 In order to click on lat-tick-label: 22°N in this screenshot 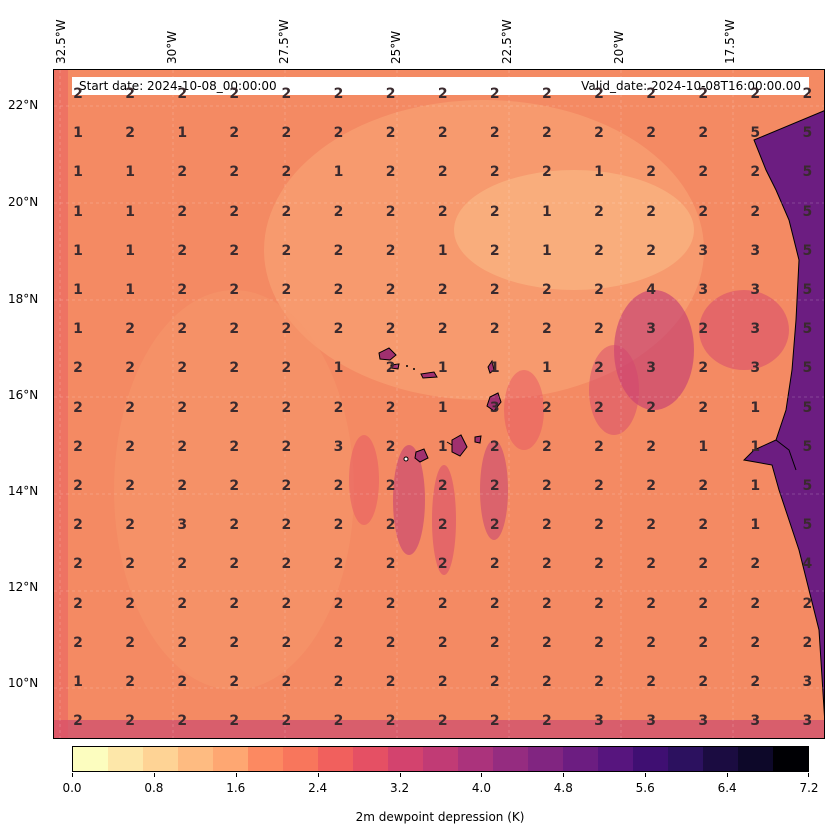, I will do `click(23, 105)`.